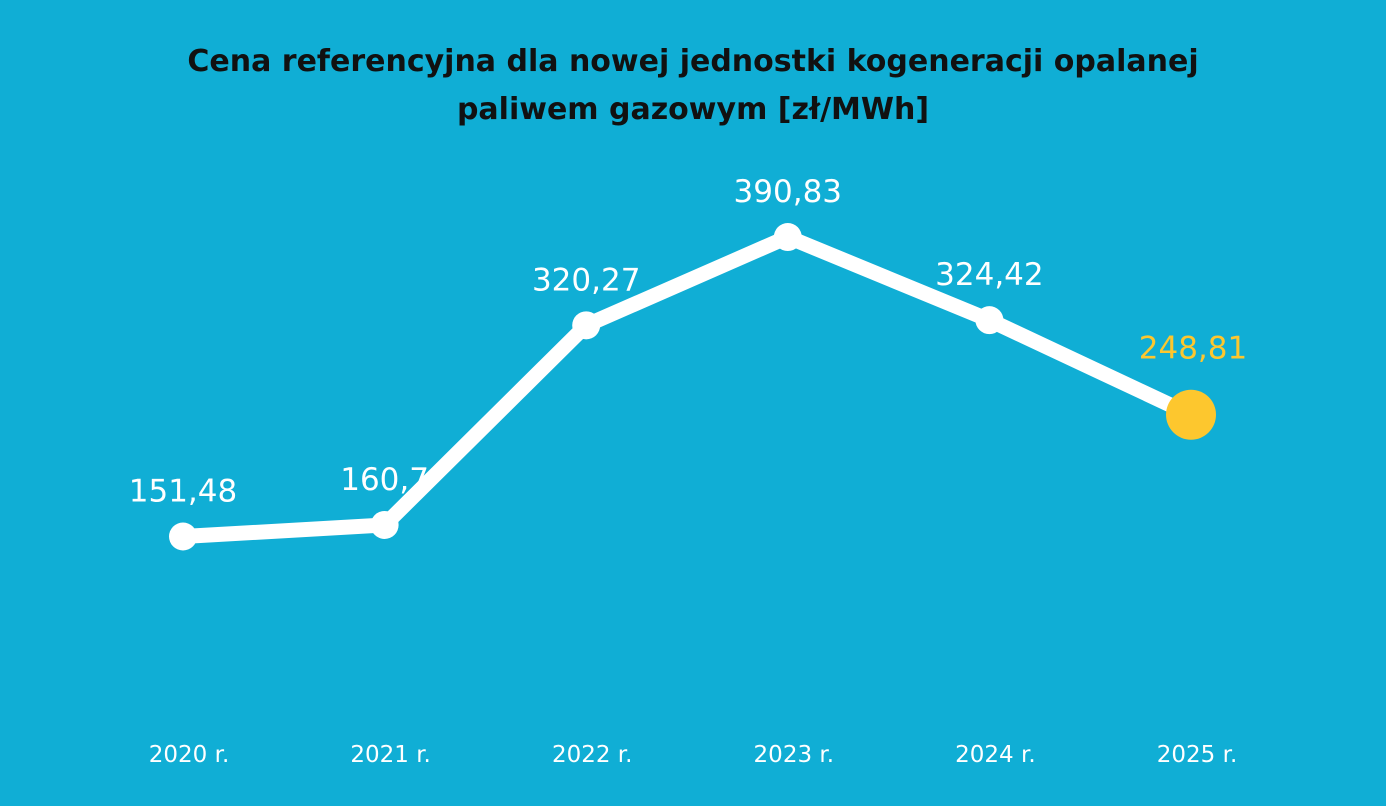 The height and width of the screenshot is (806, 1386). I want to click on data-label: 390,83, so click(788, 192).